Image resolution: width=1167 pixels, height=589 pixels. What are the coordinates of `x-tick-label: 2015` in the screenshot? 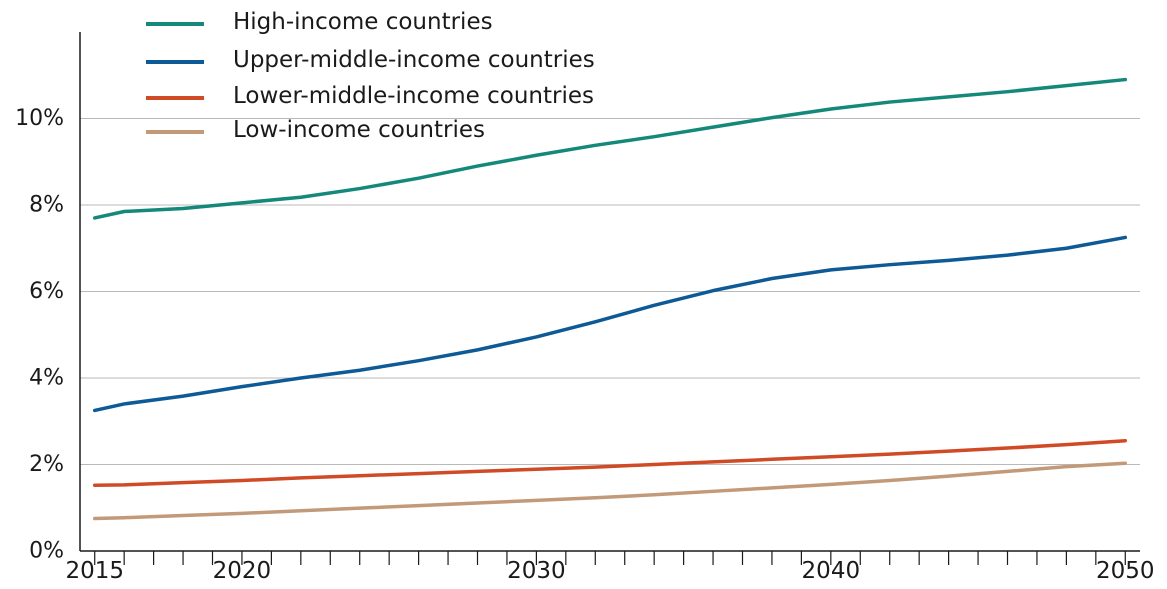 It's located at (94, 571).